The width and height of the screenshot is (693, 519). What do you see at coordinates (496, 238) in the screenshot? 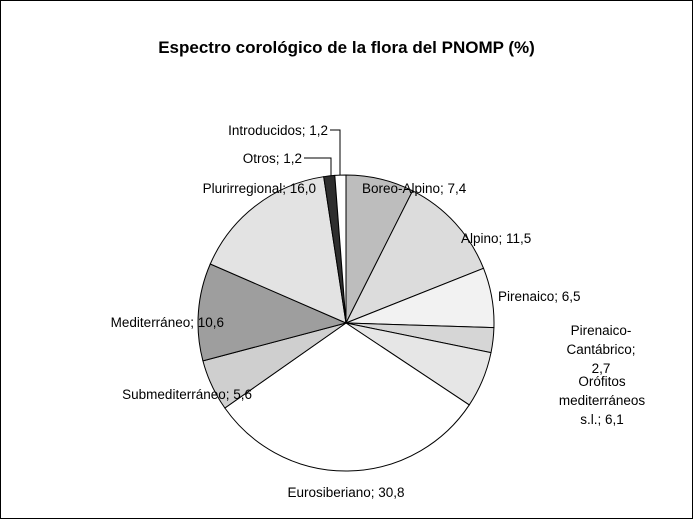
I see `slice-label: Alpino; 11,5` at bounding box center [496, 238].